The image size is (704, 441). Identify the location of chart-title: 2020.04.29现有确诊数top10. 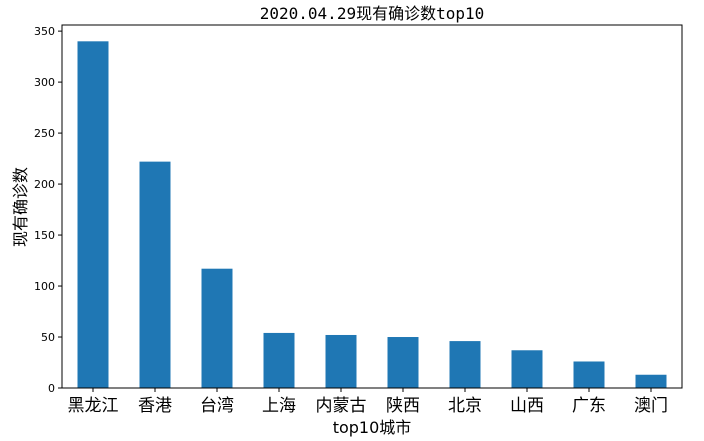
(372, 13).